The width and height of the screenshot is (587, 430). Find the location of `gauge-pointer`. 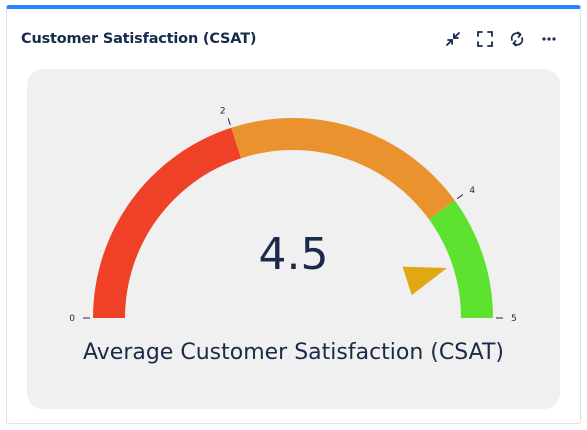

gauge-pointer is located at coordinates (425, 281).